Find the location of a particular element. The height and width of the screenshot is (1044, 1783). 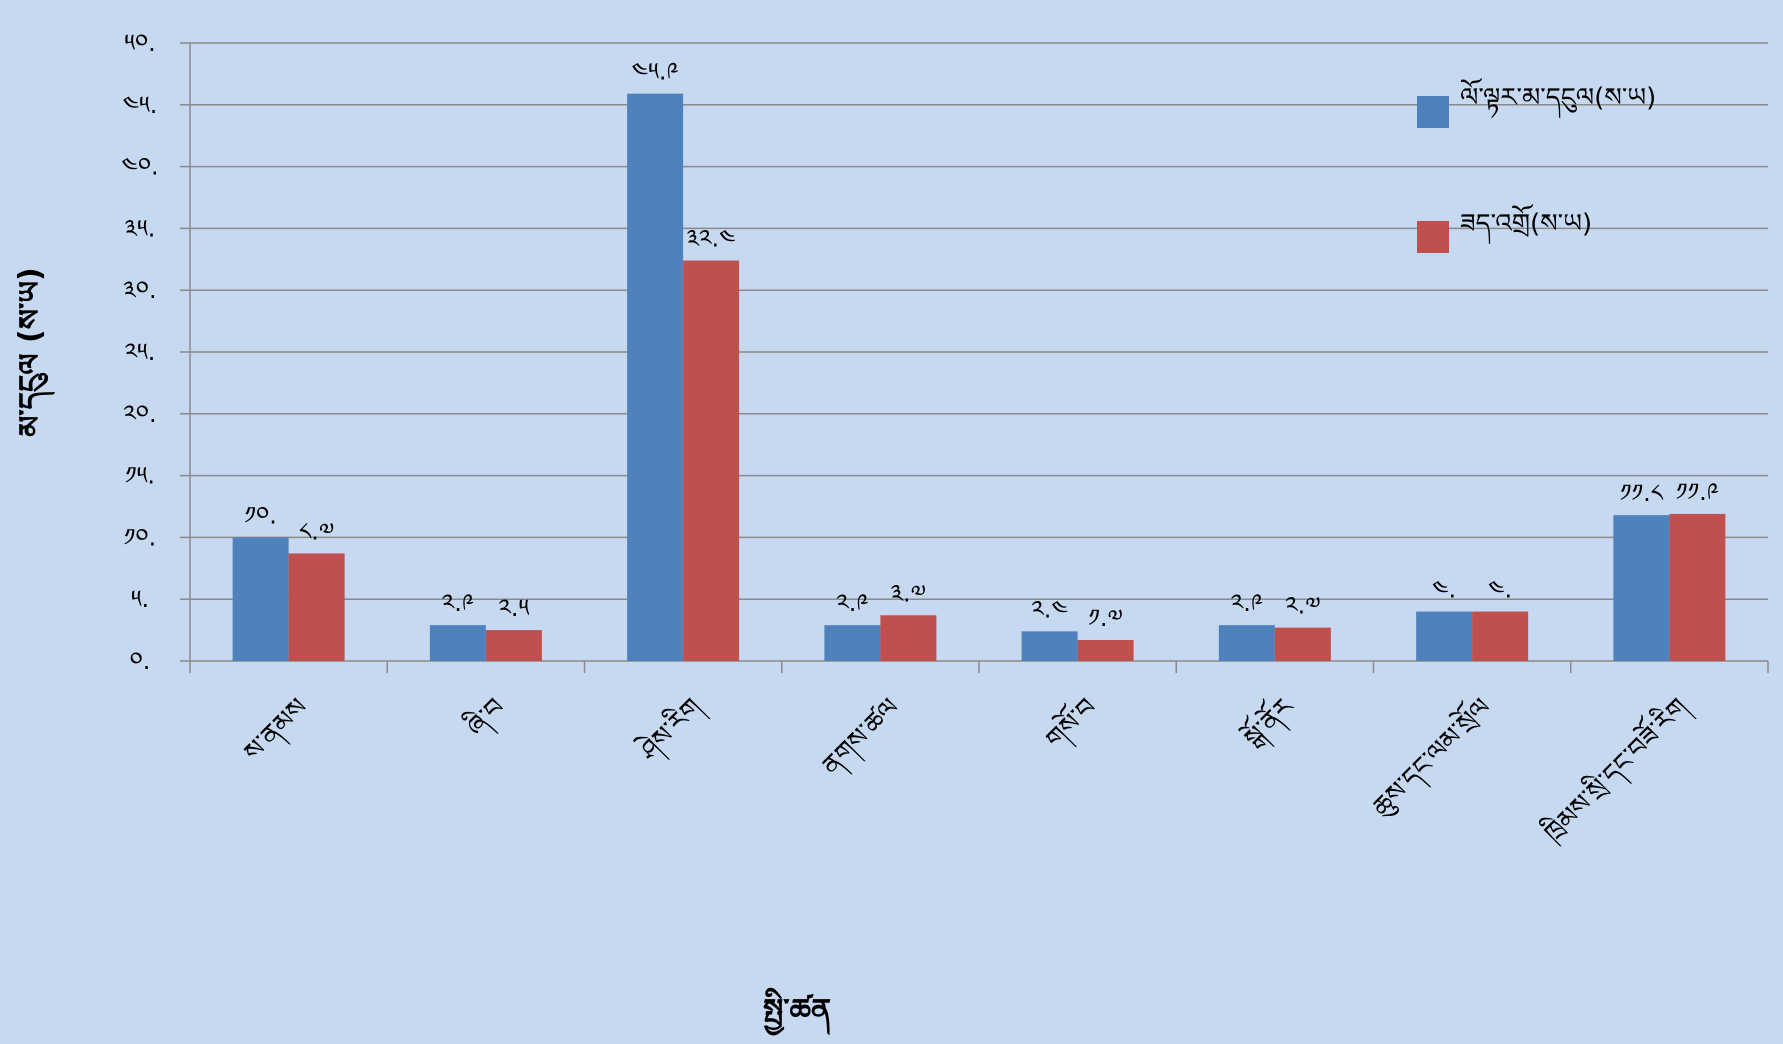

data-label-series-1: ༡༡.༨ is located at coordinates (1642, 493).